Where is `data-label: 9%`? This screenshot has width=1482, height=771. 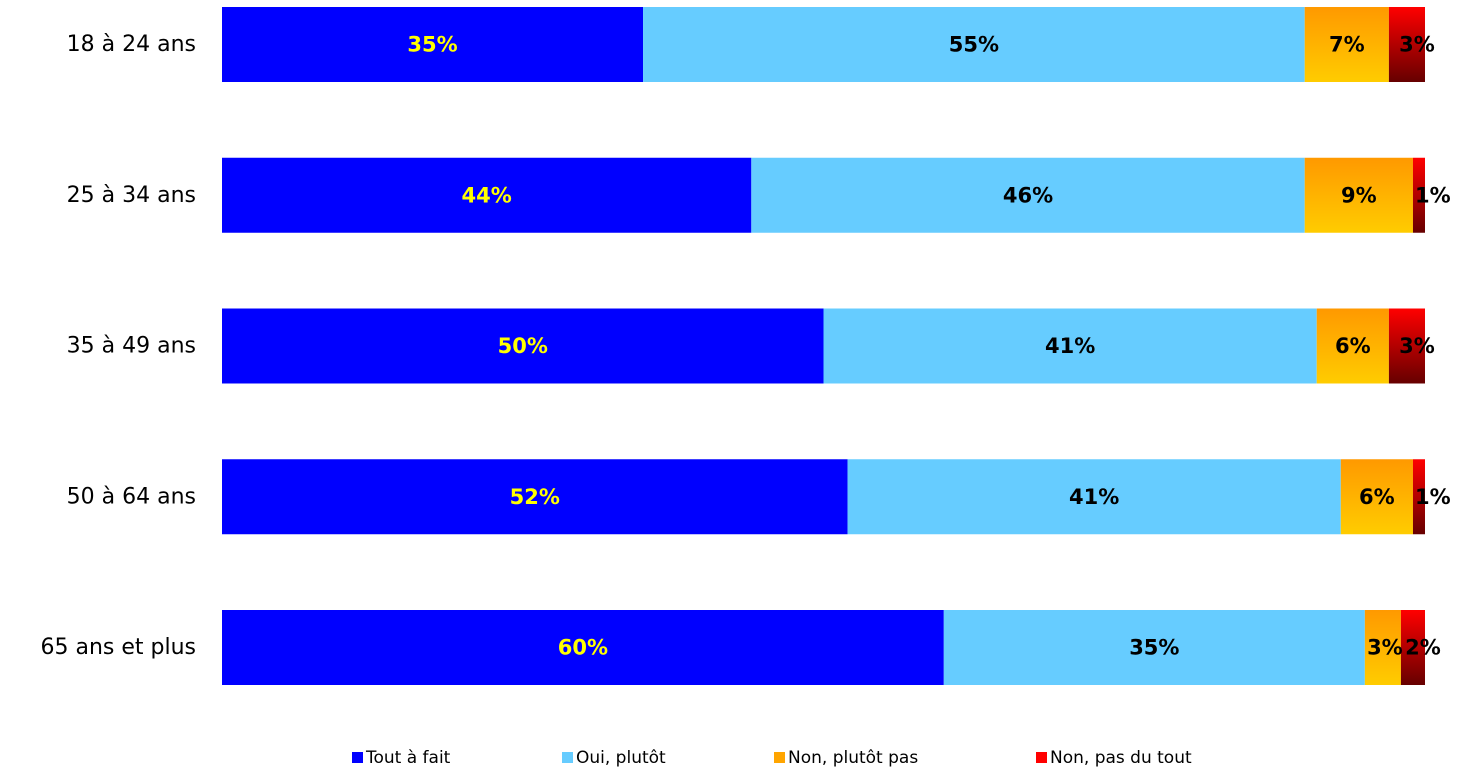 data-label: 9% is located at coordinates (1359, 195).